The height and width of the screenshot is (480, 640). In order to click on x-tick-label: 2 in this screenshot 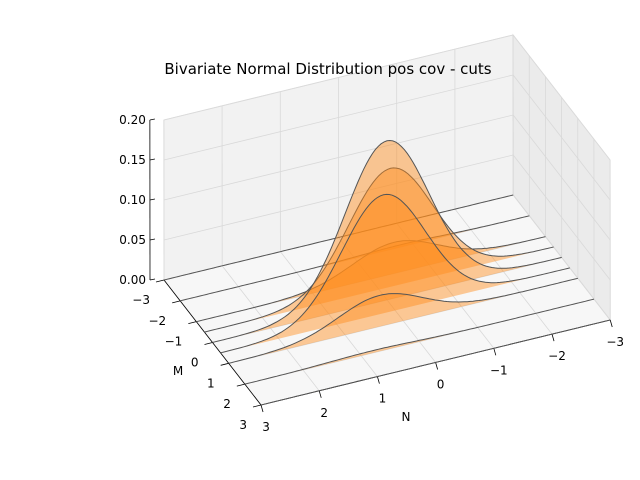, I will do `click(324, 413)`.